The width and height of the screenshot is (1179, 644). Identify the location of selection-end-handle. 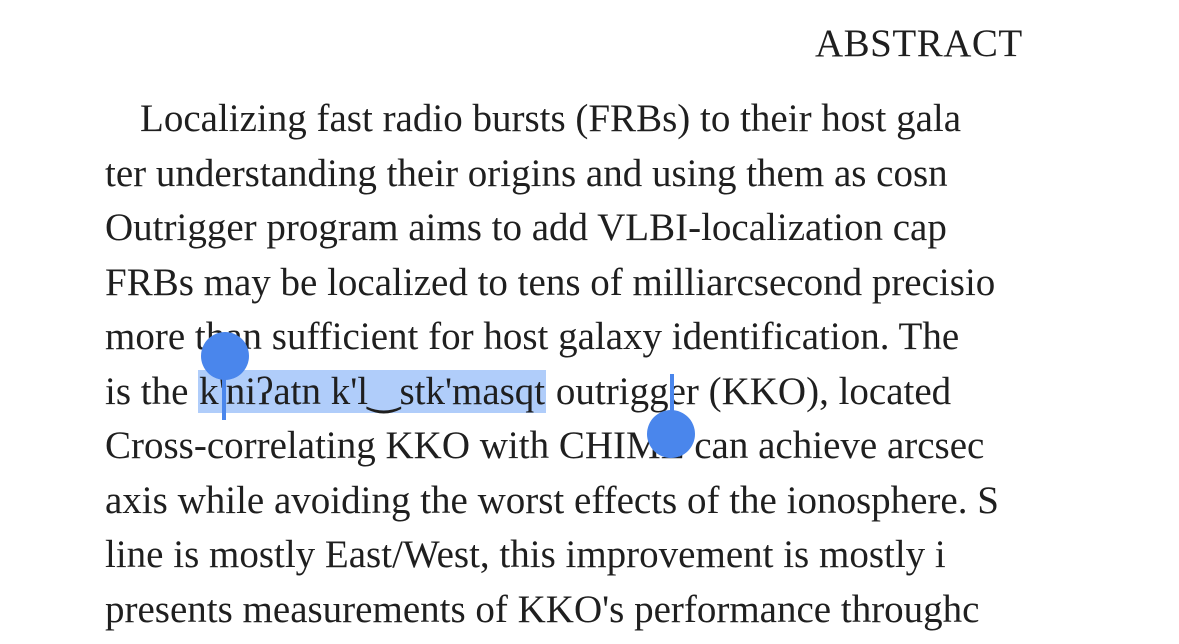
(671, 434).